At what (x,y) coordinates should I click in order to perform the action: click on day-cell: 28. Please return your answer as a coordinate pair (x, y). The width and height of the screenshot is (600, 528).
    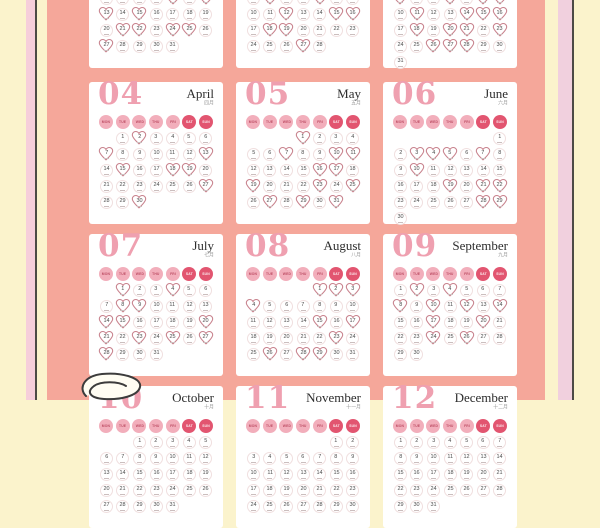
    Looking at the image, I should click on (106, 202).